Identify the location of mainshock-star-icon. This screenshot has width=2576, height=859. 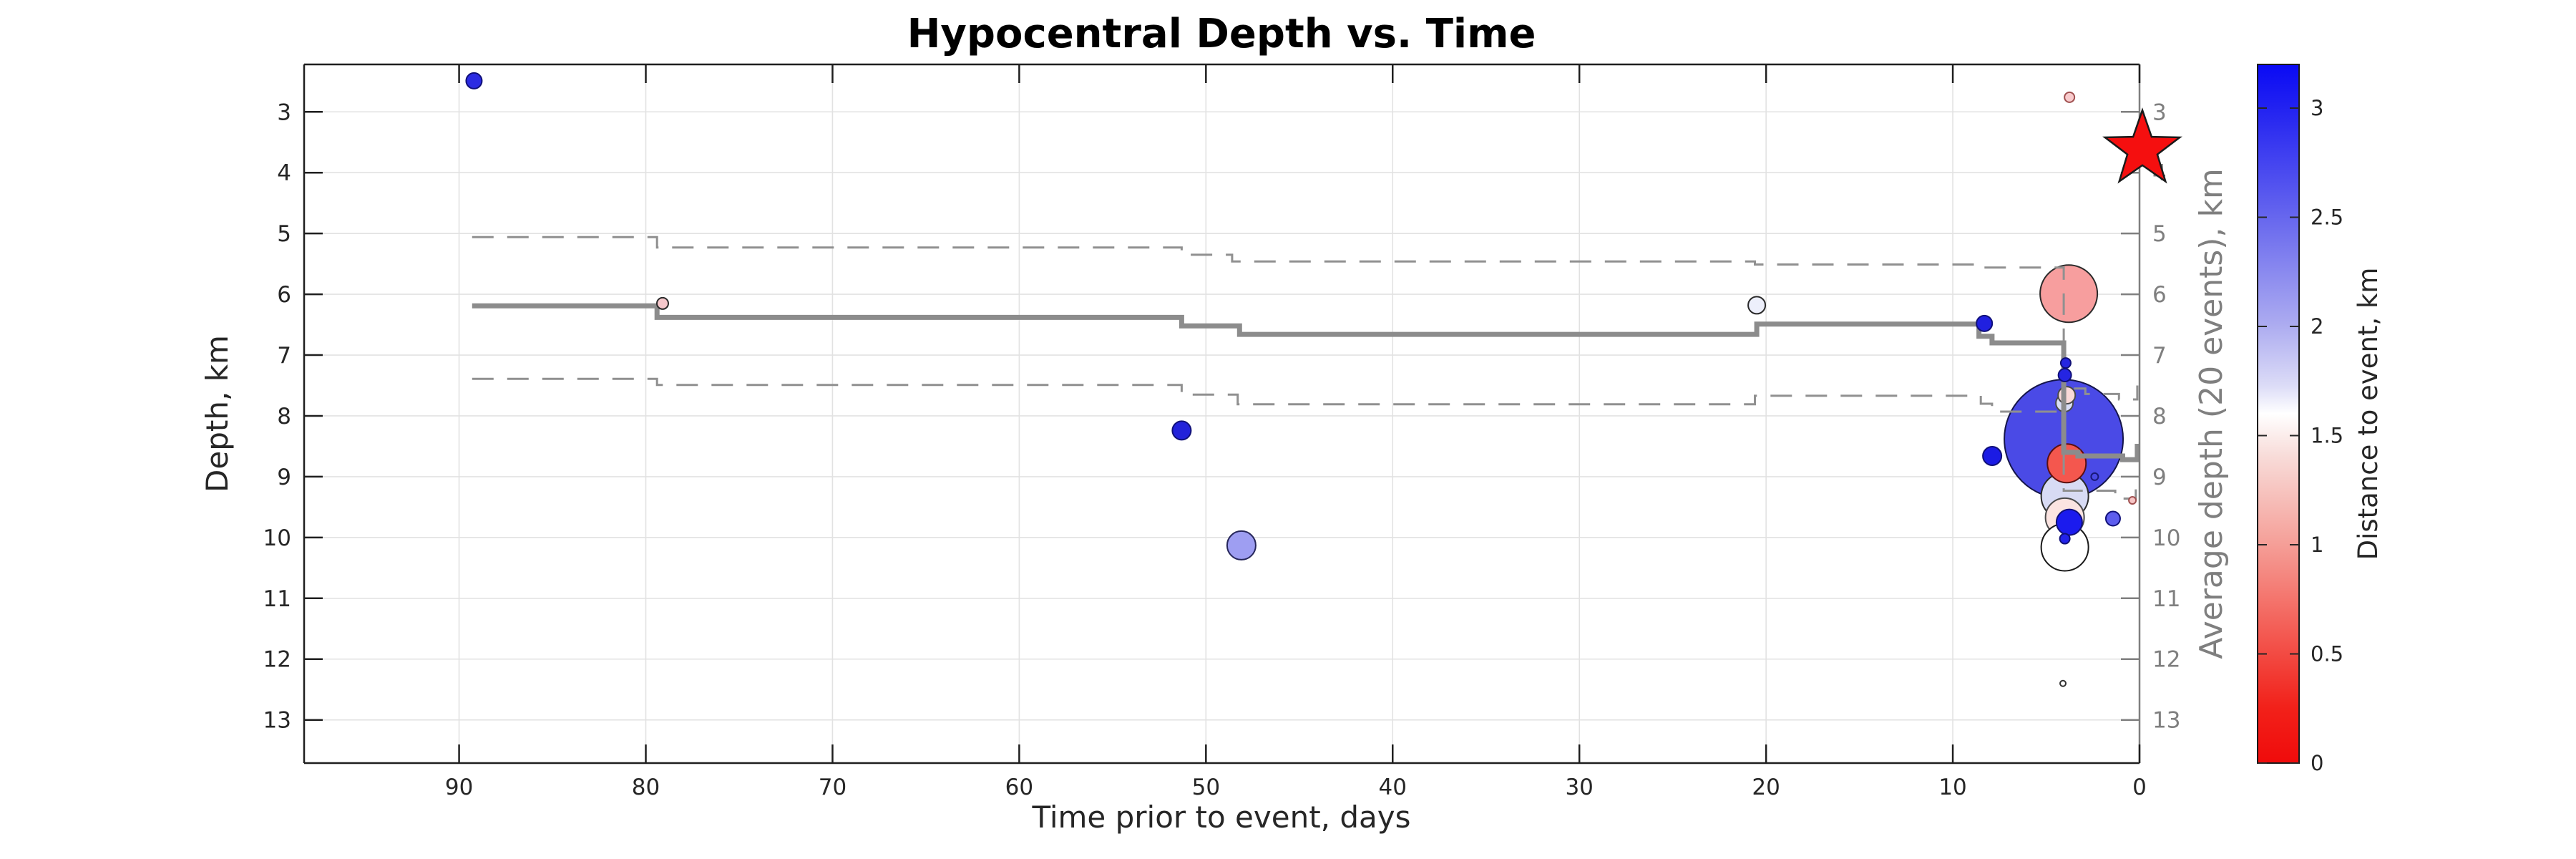
(2142, 145).